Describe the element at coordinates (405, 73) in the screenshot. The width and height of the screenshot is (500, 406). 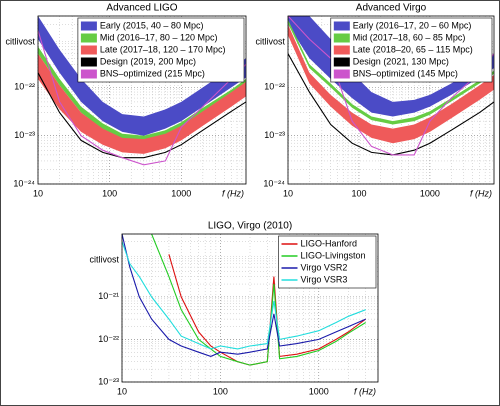
I see `legend-label: BNS–optimized (145 Mpc)` at that location.